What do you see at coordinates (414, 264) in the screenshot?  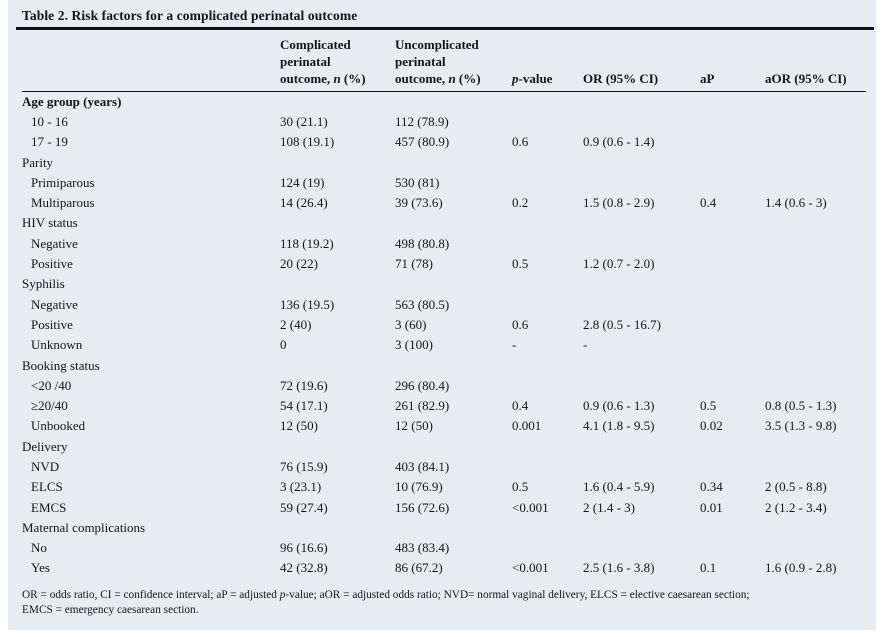 I see `value-cell-uncomplicated: 71 (78)` at bounding box center [414, 264].